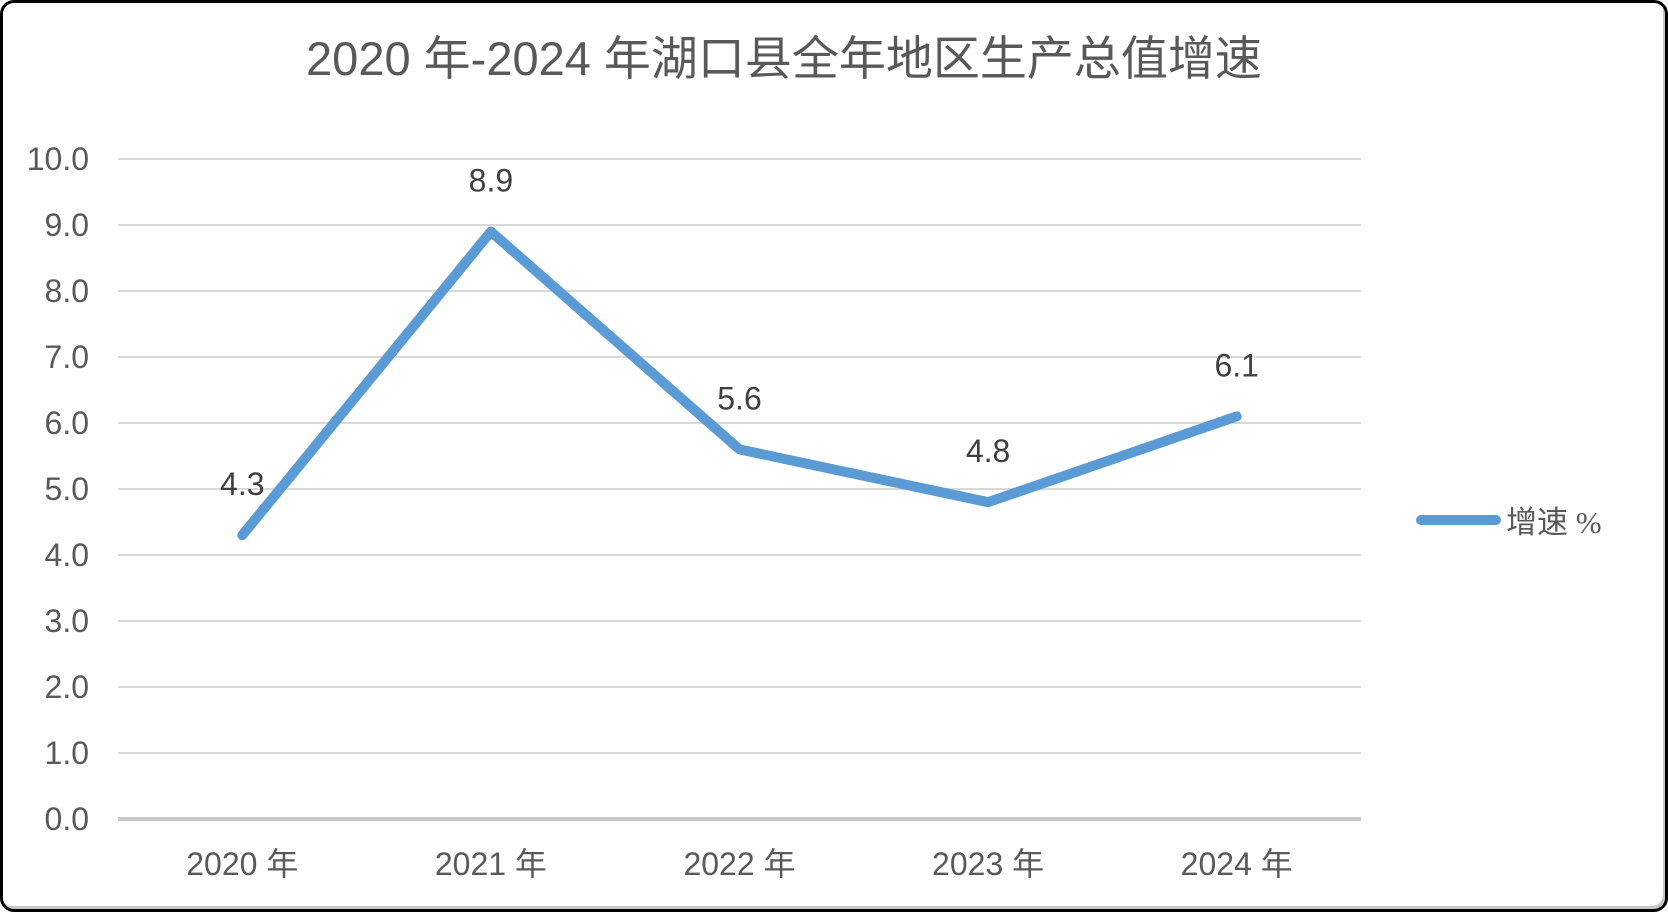 Image resolution: width=1668 pixels, height=912 pixels. What do you see at coordinates (1554, 522) in the screenshot?
I see `legend-label: 增速 %` at bounding box center [1554, 522].